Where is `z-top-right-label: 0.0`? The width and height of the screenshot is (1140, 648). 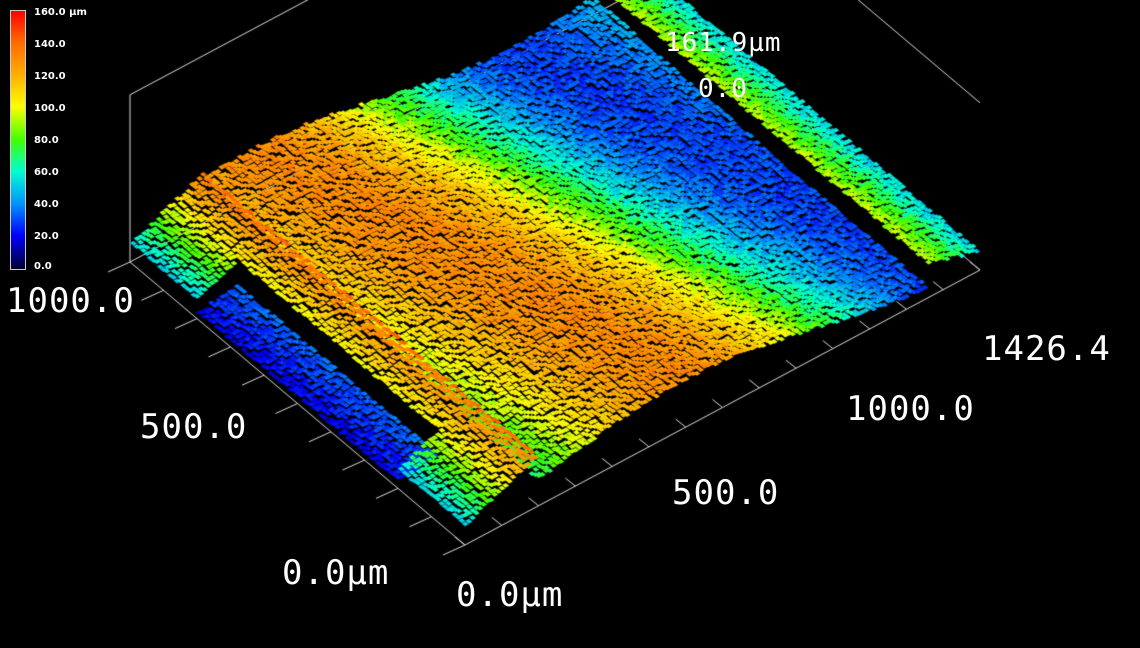 z-top-right-label: 0.0 is located at coordinates (723, 89).